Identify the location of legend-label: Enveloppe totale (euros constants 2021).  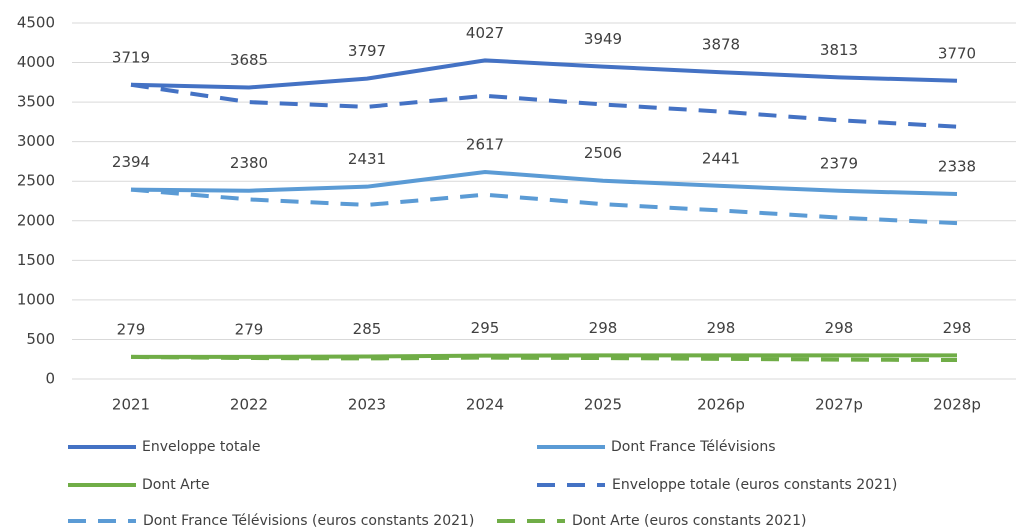
(754, 485).